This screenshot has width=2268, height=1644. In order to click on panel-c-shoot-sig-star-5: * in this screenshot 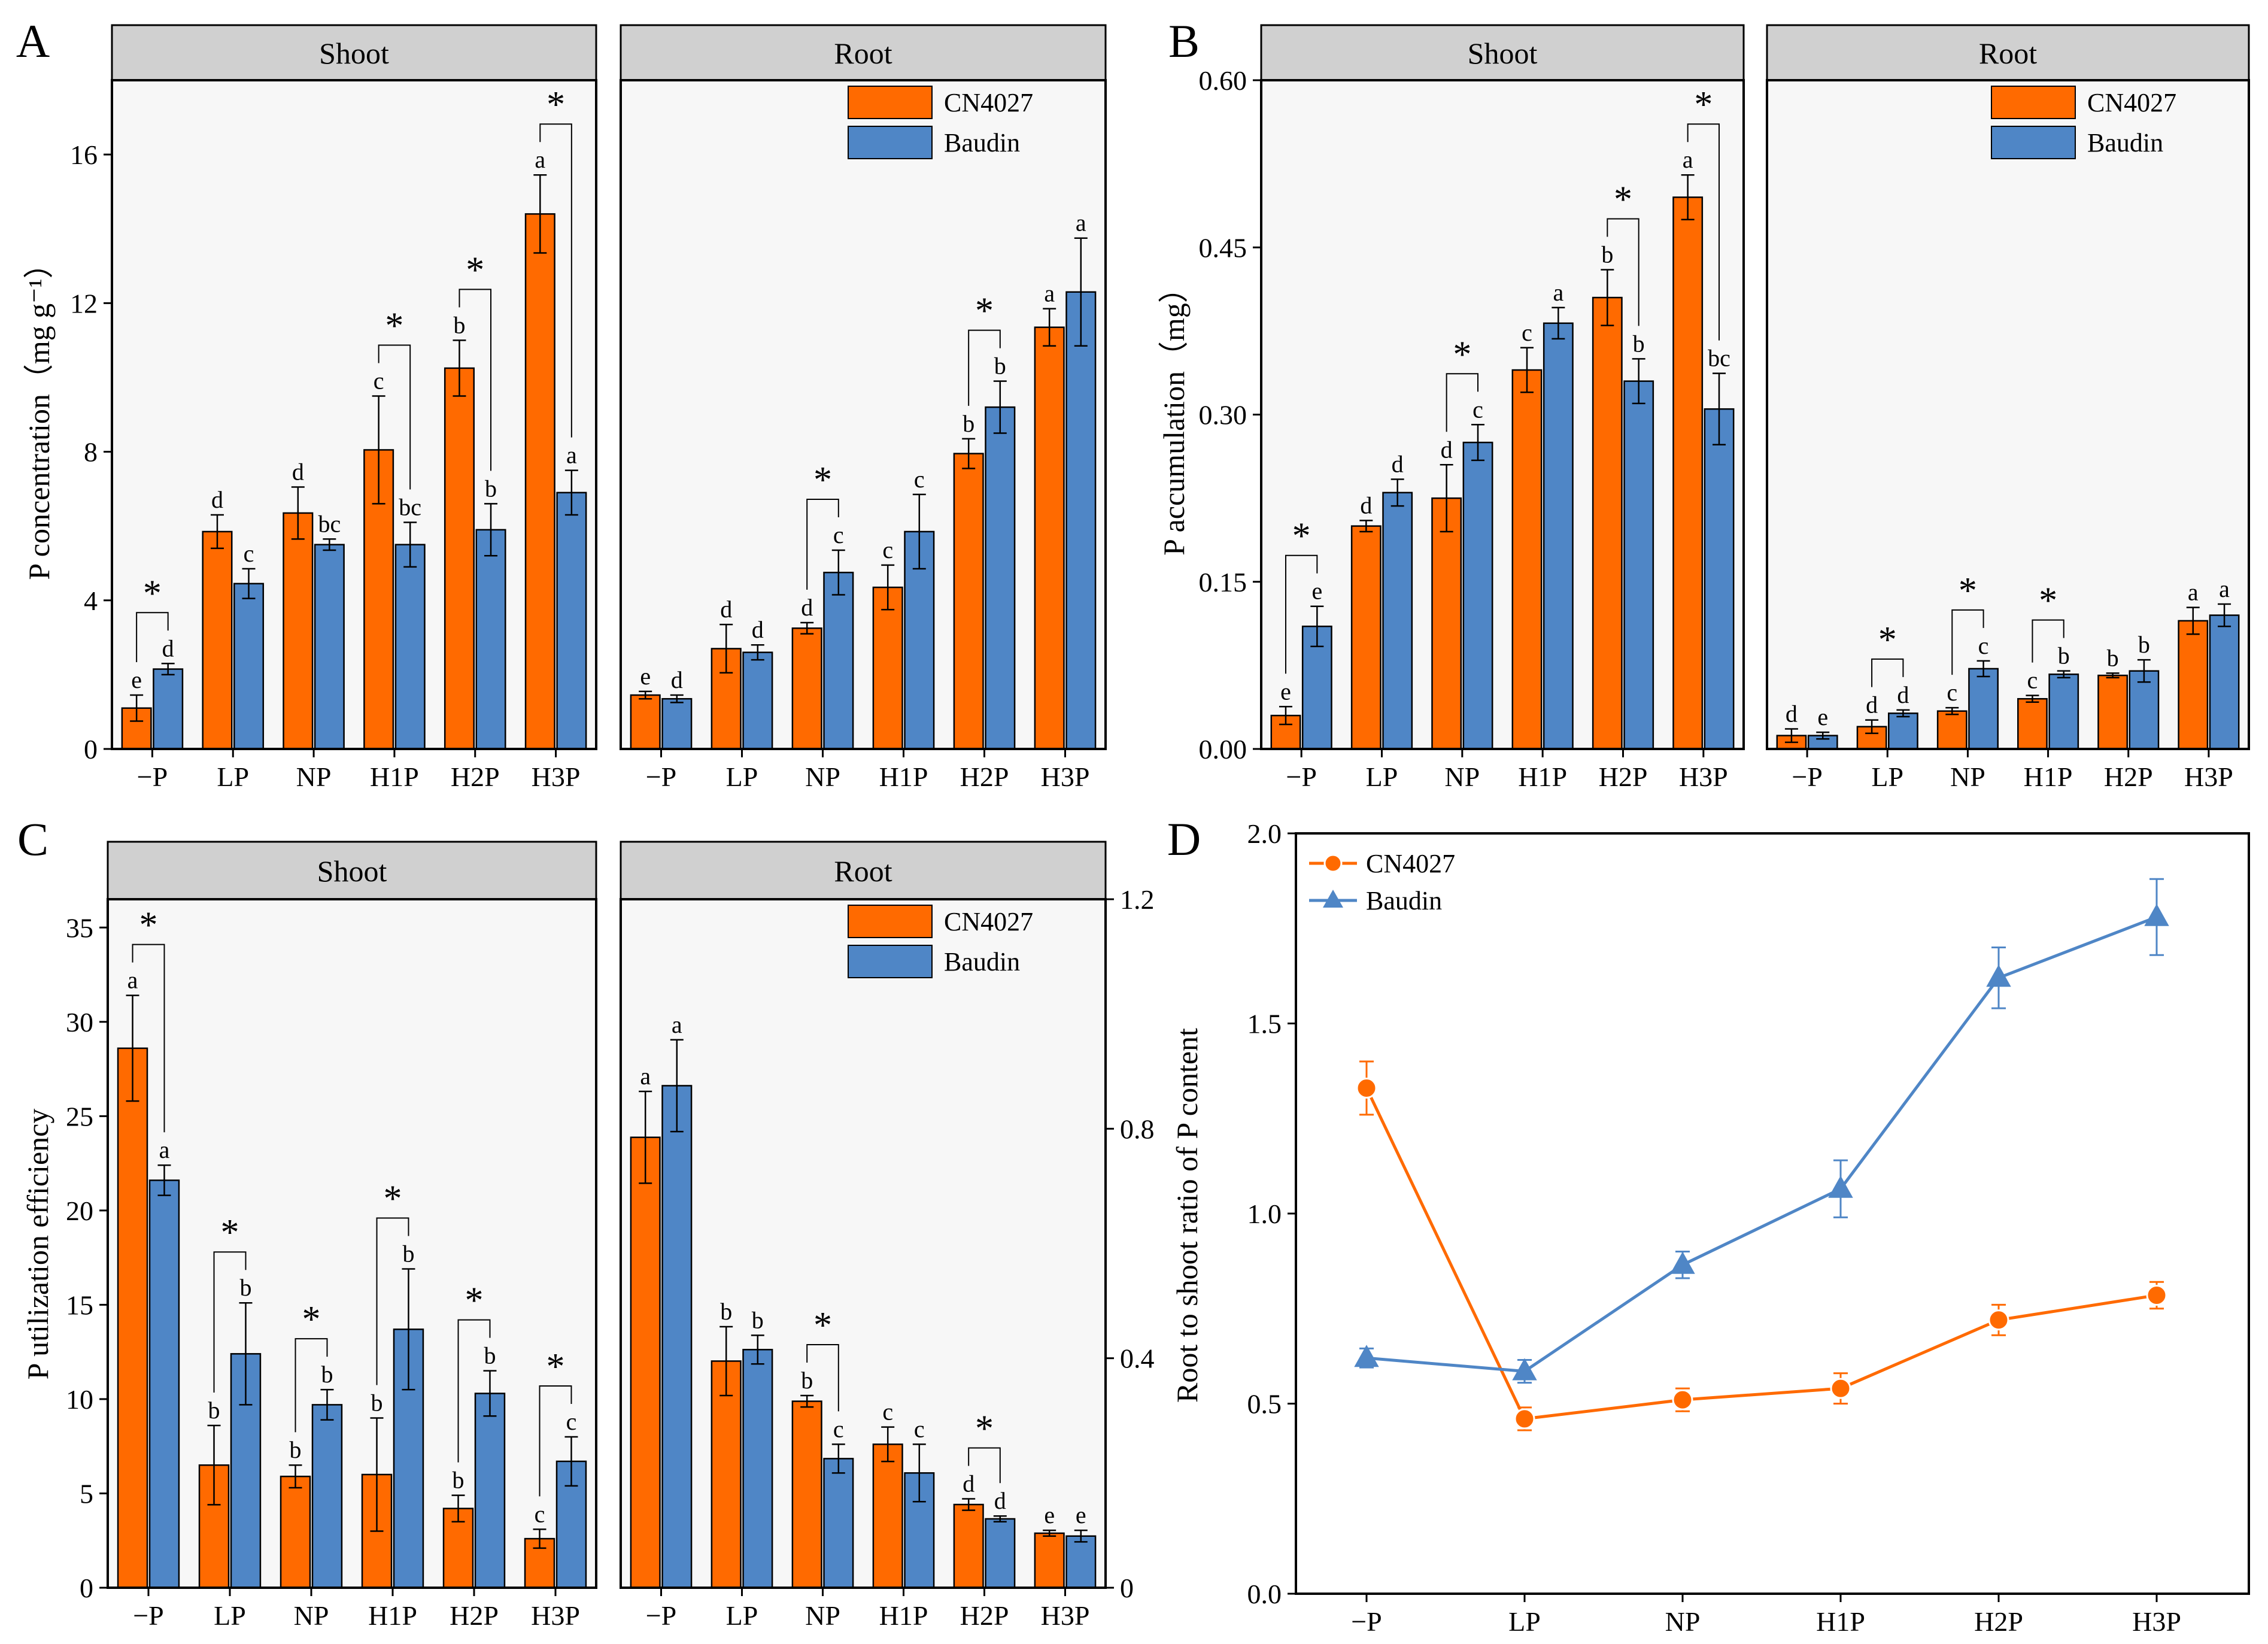, I will do `click(555, 1366)`.